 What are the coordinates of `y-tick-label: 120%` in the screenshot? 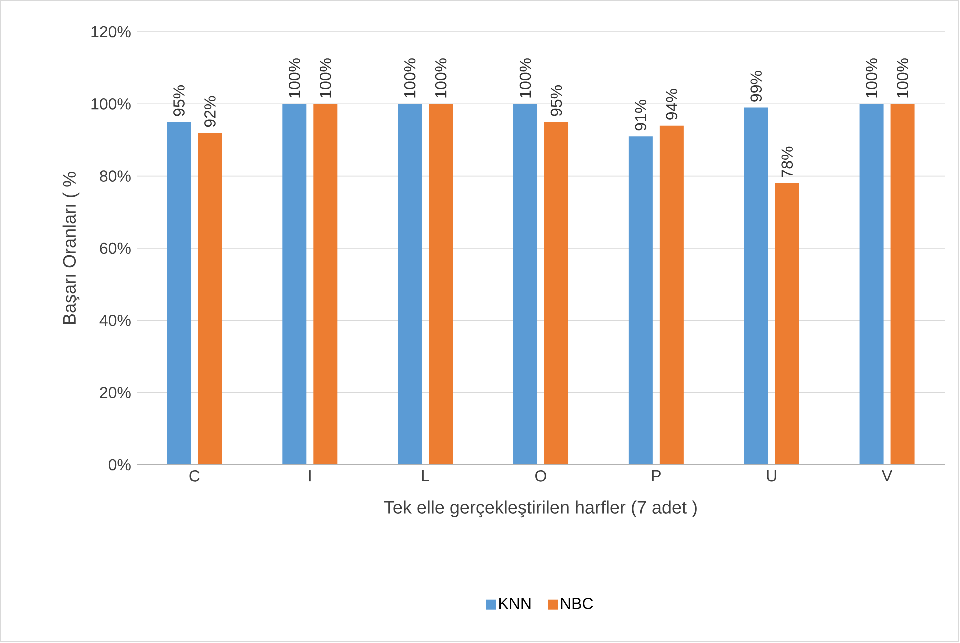 It's located at (111, 32).